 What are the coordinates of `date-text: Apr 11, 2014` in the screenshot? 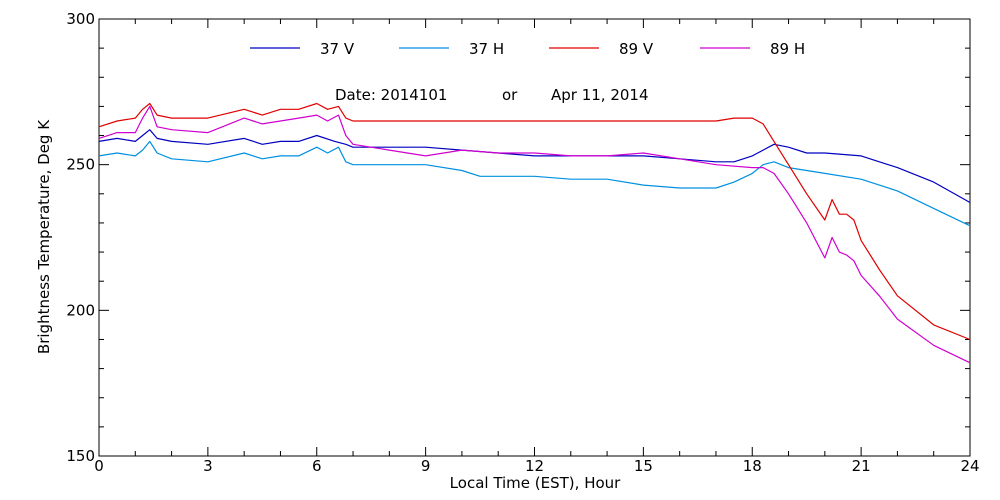 It's located at (600, 95).